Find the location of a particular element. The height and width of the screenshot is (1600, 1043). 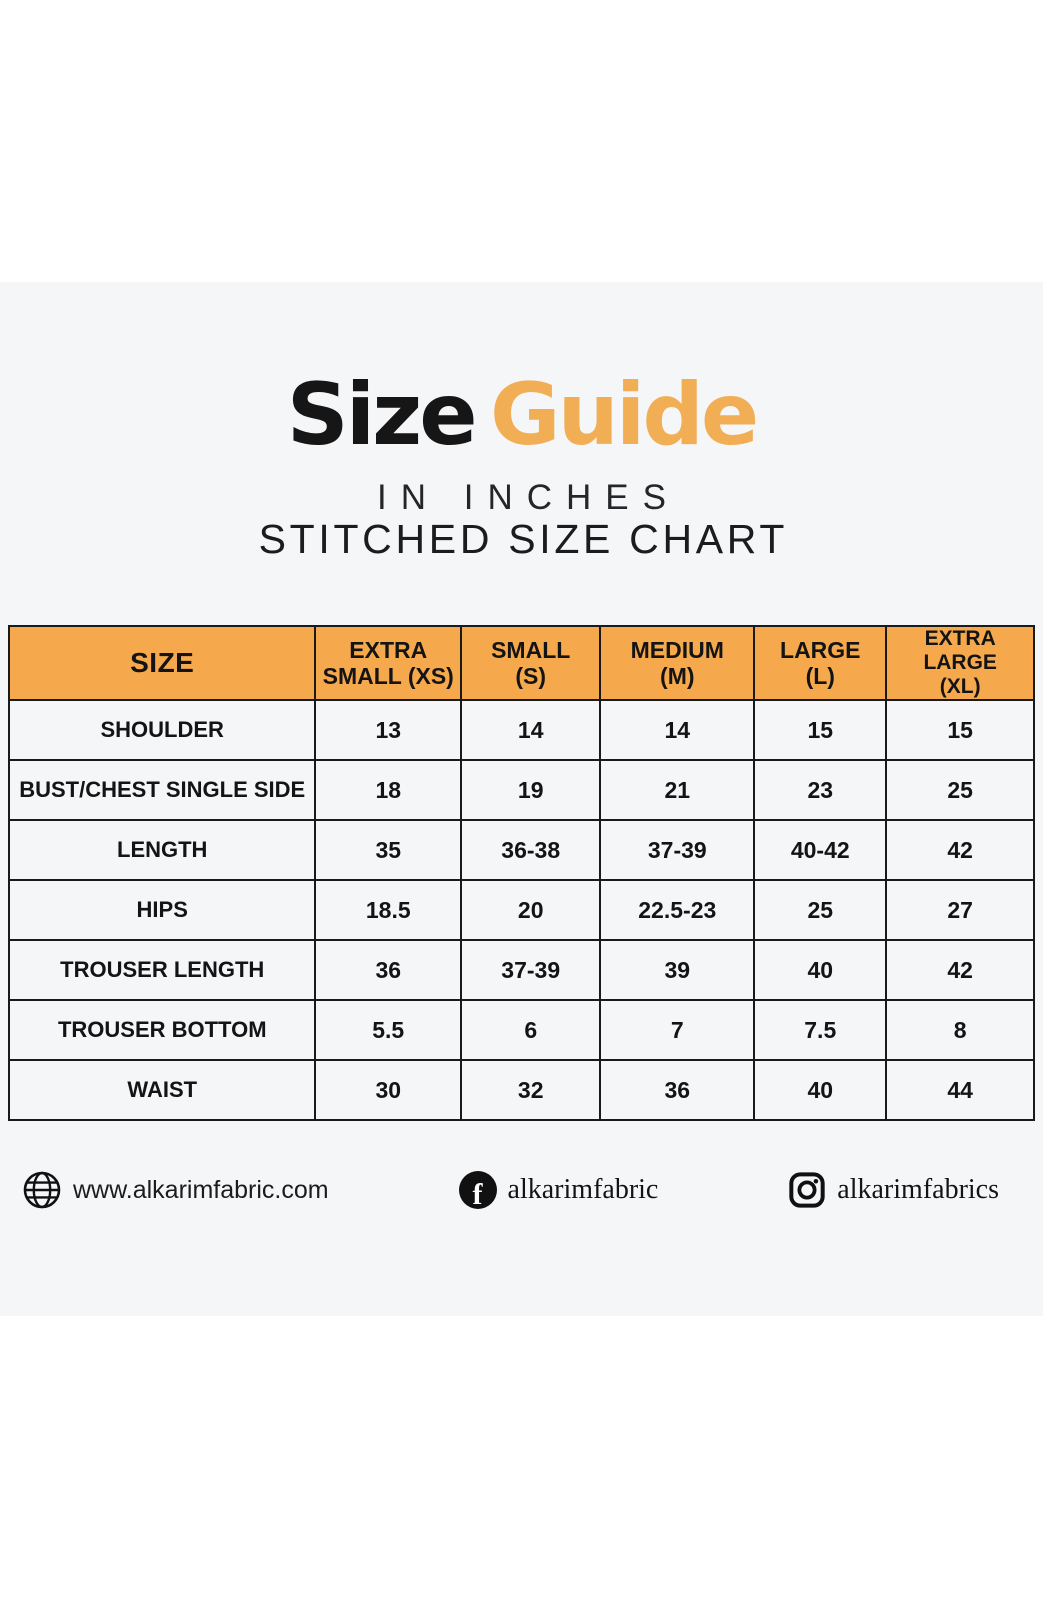

page-title: Size Guide is located at coordinates (521, 415).